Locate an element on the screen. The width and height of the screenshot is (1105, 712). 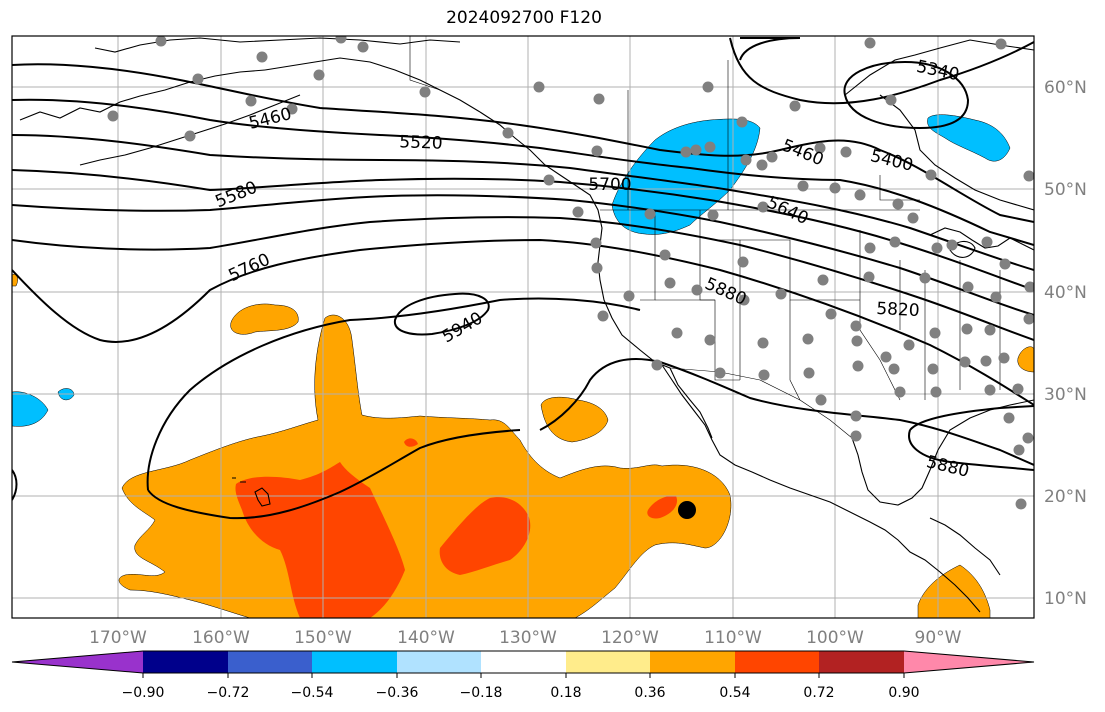
map-title: 2024092700 F120 is located at coordinates (524, 18).